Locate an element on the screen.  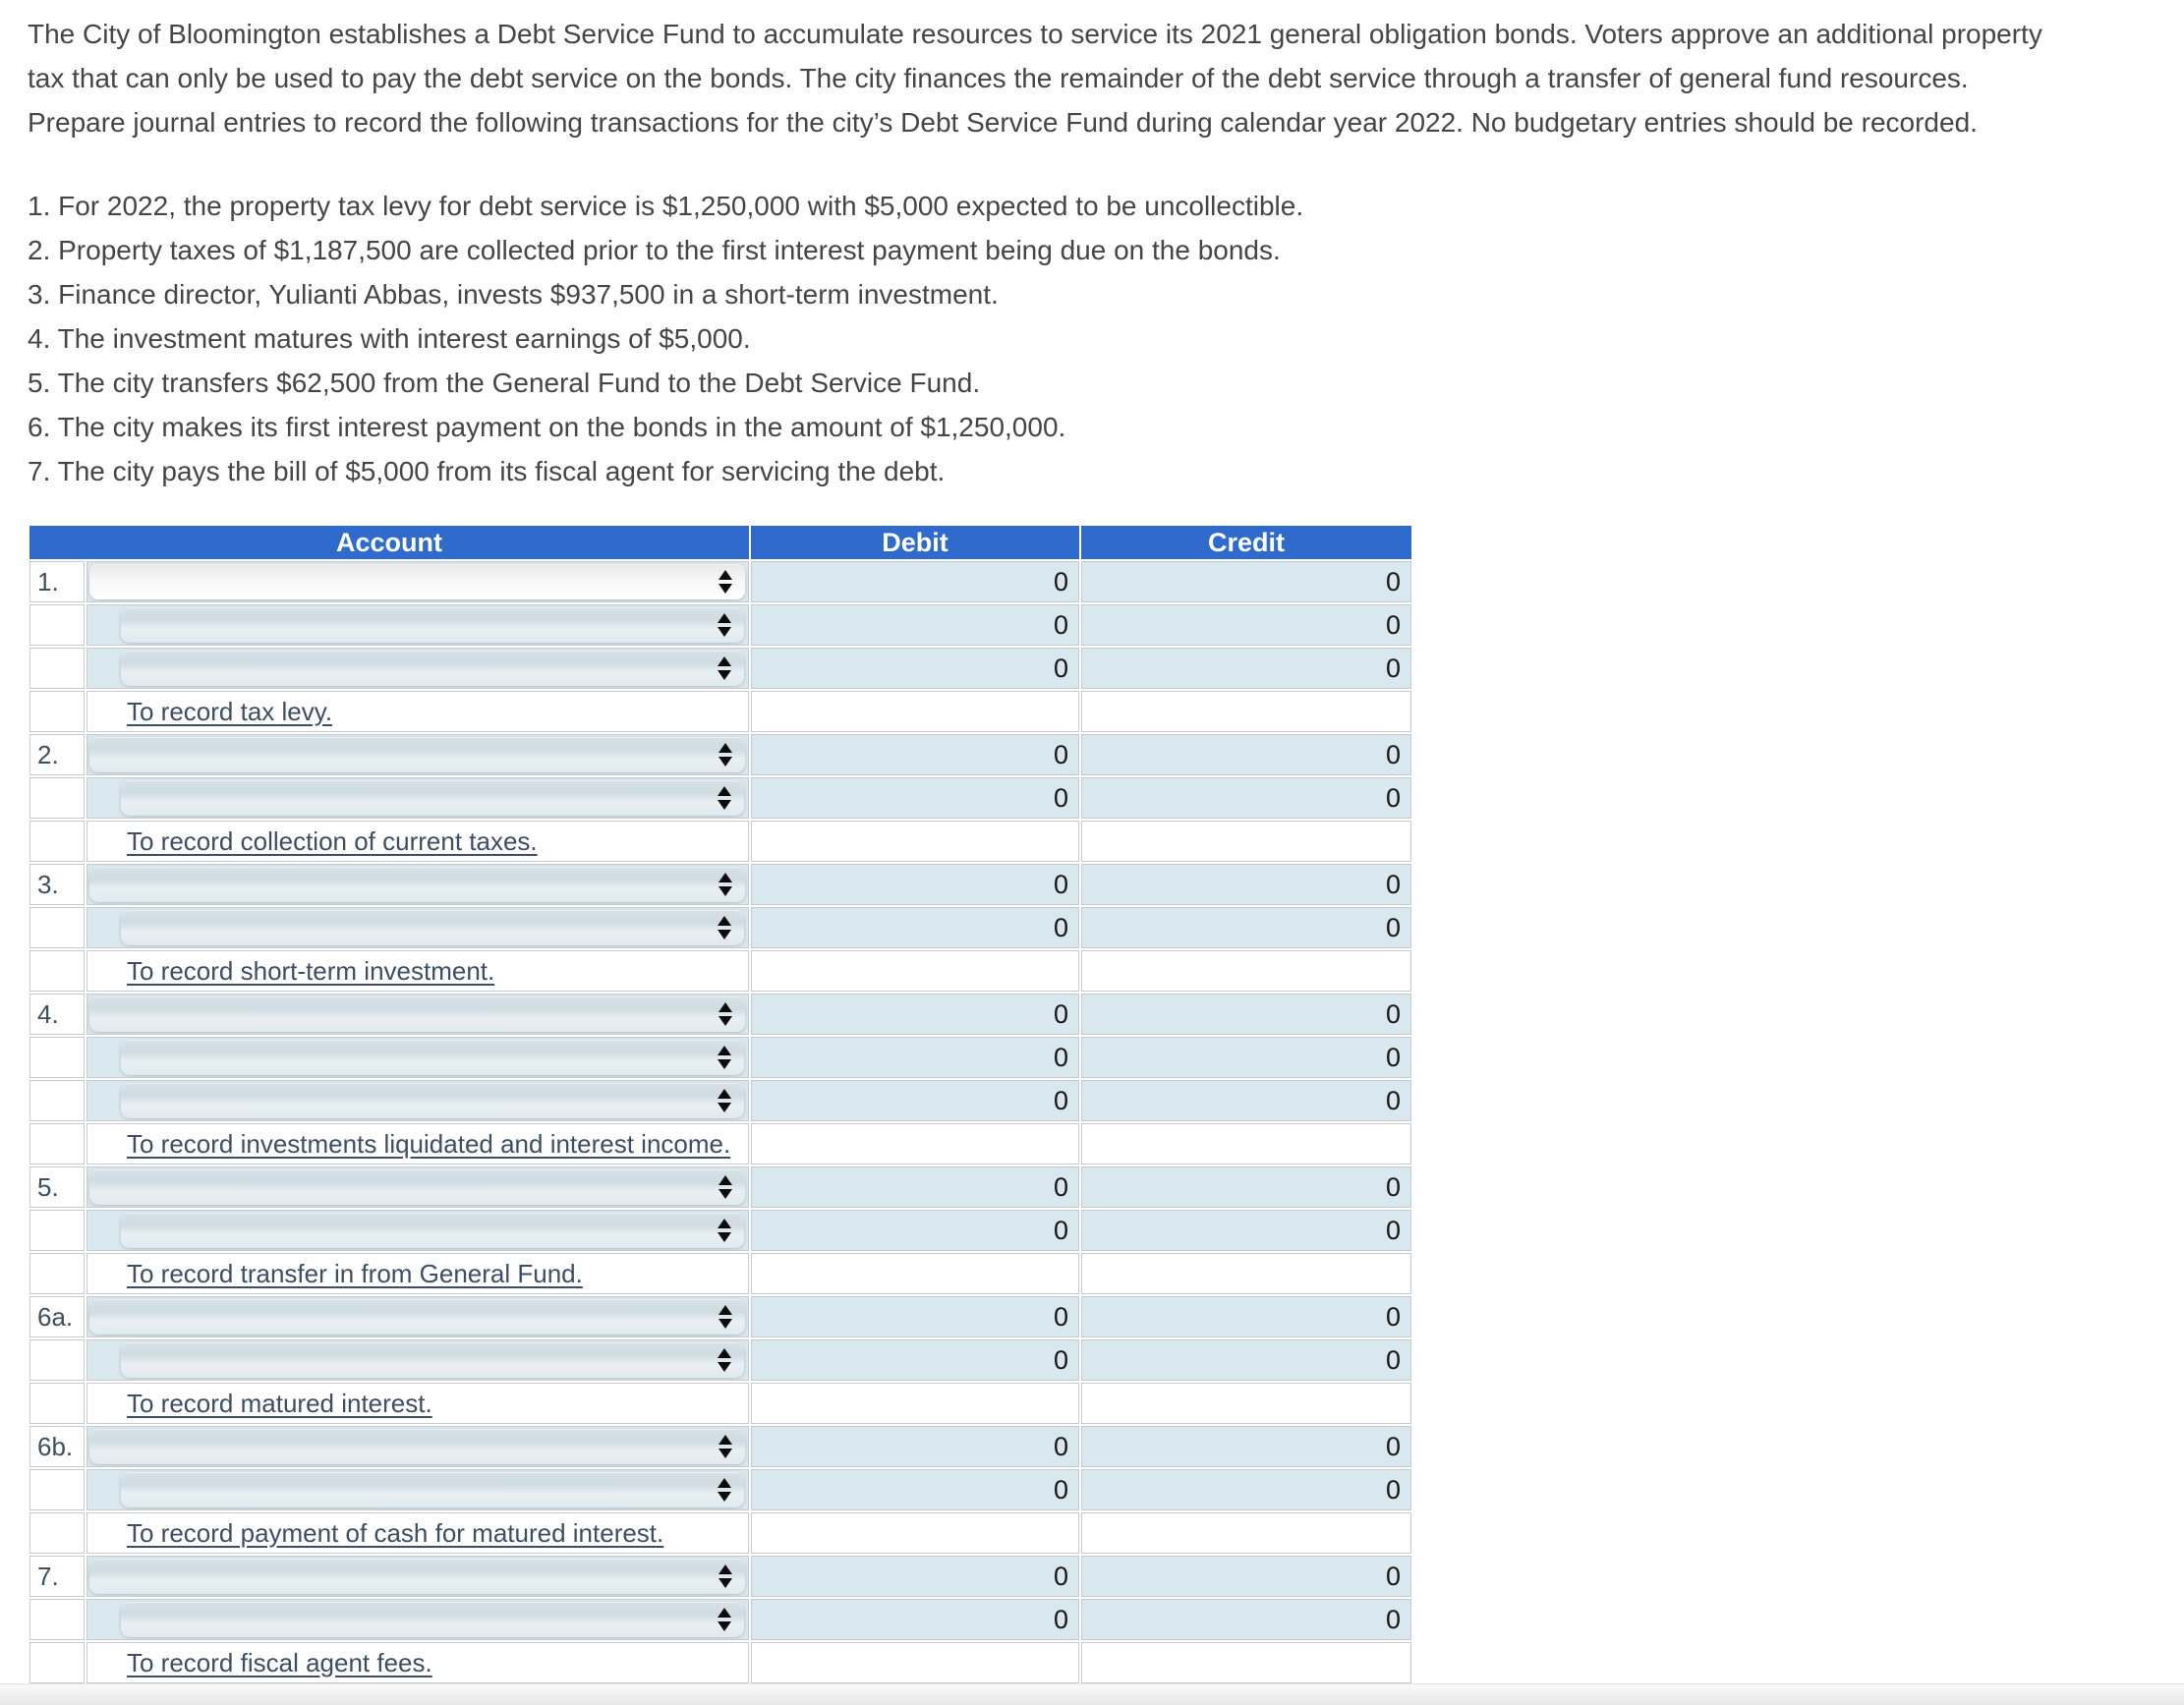
debit-memo-cell is located at coordinates (915, 1403).